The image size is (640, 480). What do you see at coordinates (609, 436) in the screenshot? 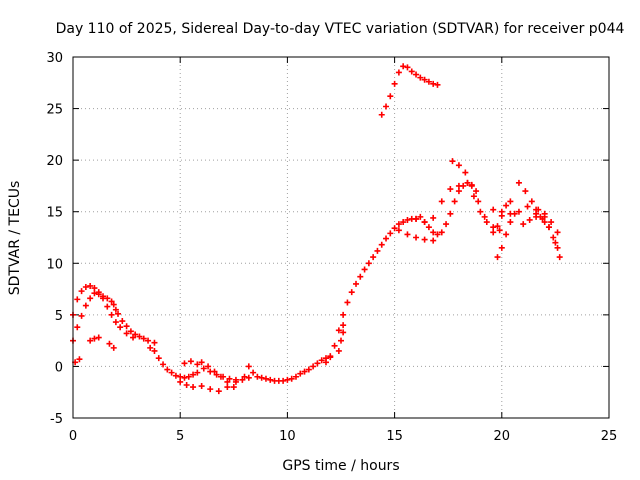
I see `x-tick-label: 25` at bounding box center [609, 436].